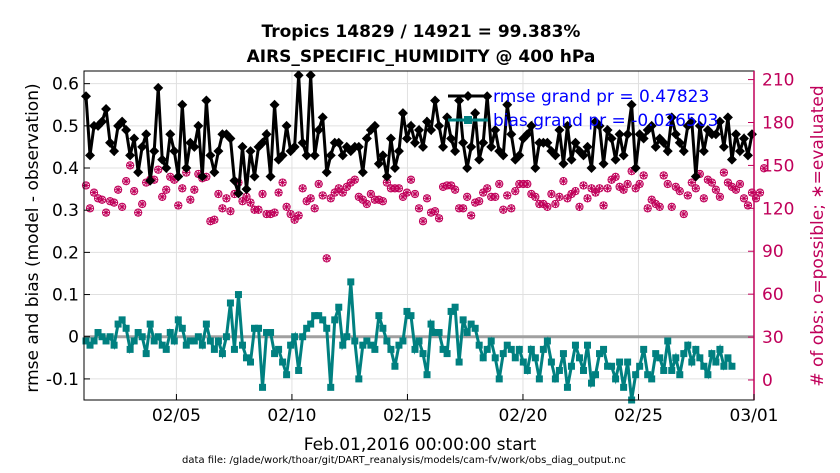  I want to click on y-axis-label-right: # of obs: o=possible; ∗=evaluated, so click(818, 235).